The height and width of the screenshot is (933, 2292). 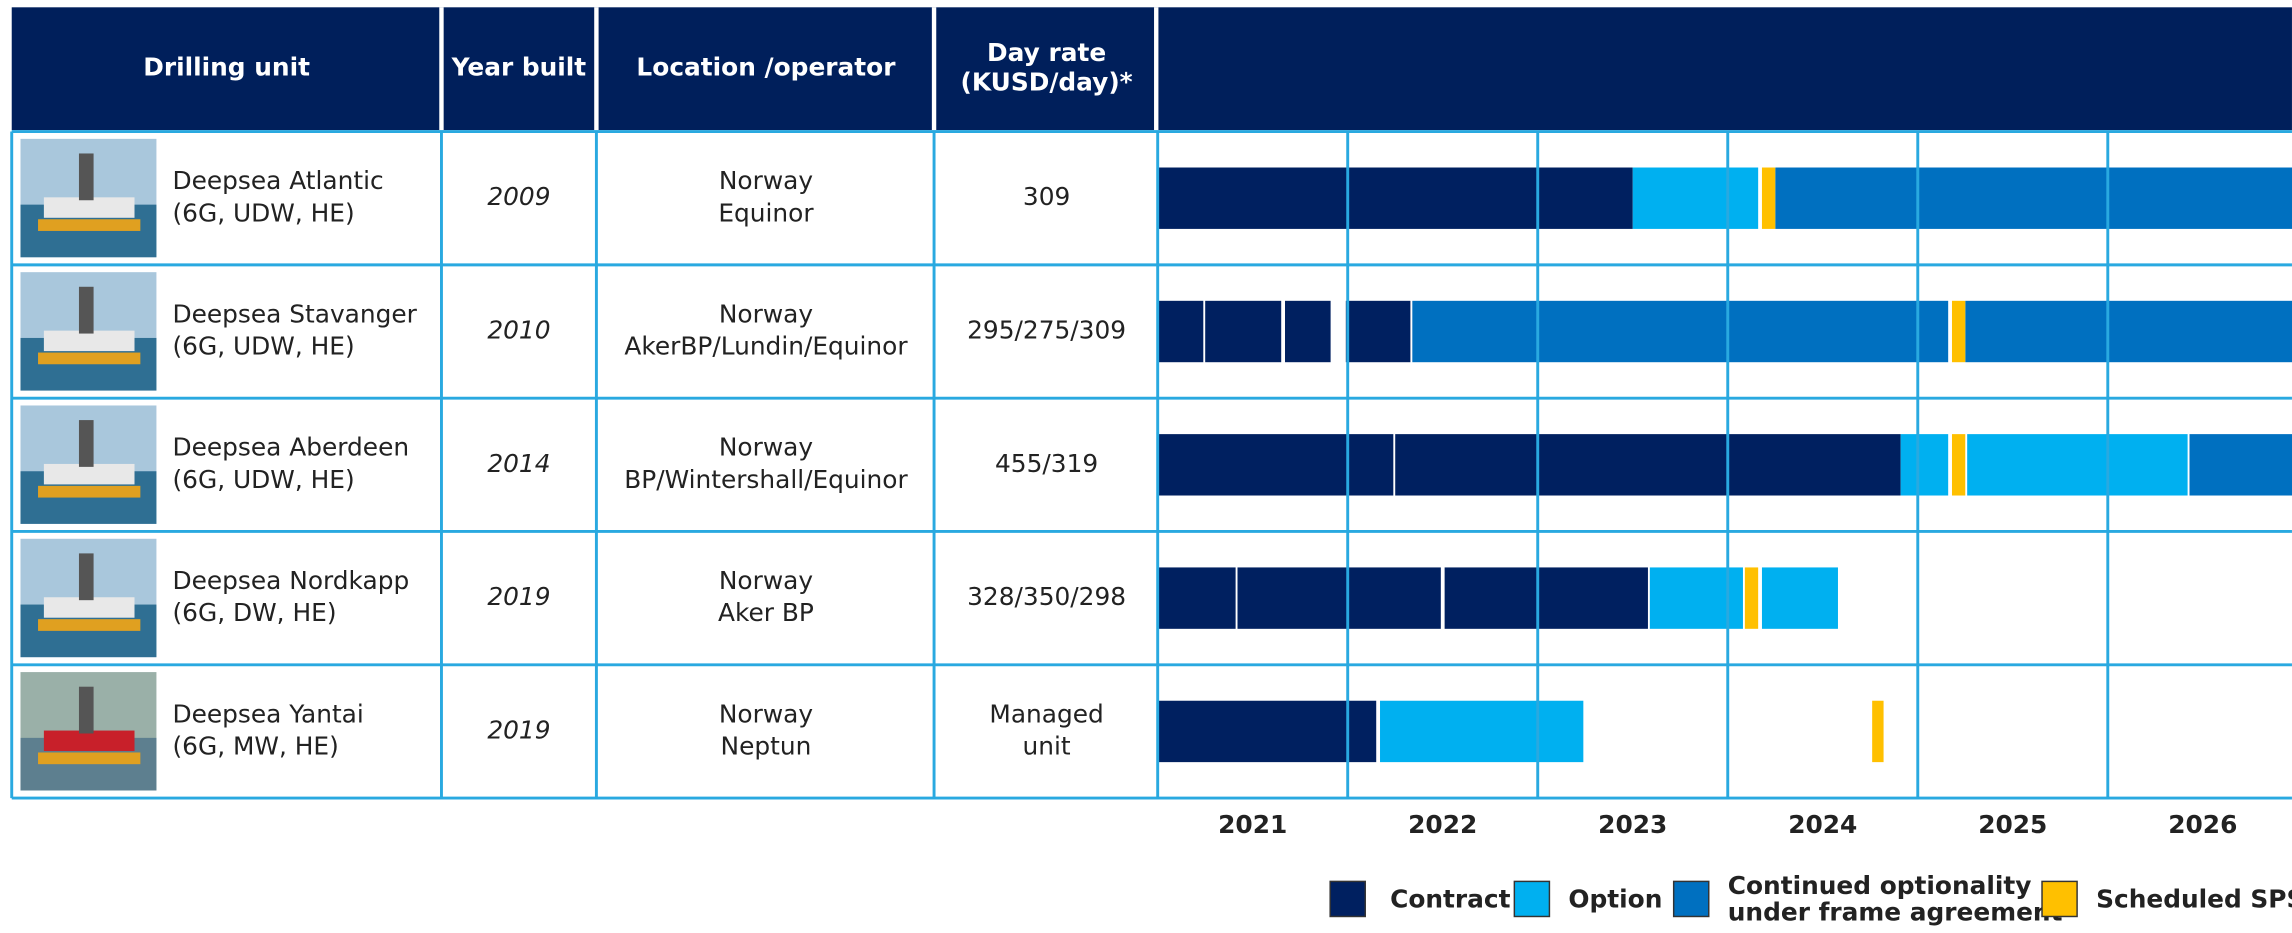 I want to click on legend-label: under frame agreement, so click(x=1895, y=912).